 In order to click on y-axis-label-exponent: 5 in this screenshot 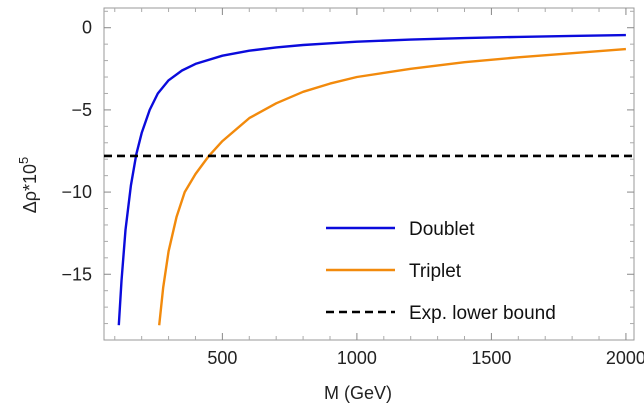, I will do `click(23, 160)`.